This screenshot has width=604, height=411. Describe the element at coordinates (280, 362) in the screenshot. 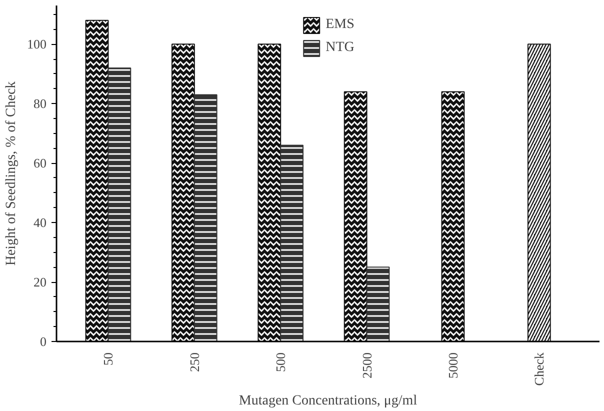

I see `x-tick-label: 500` at that location.